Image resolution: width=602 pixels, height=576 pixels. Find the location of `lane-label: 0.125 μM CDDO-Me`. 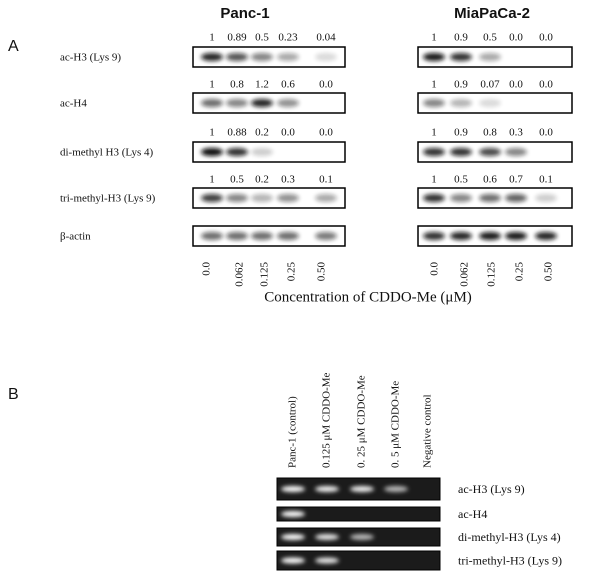

lane-label: 0.125 μM CDDO-Me is located at coordinates (327, 420).